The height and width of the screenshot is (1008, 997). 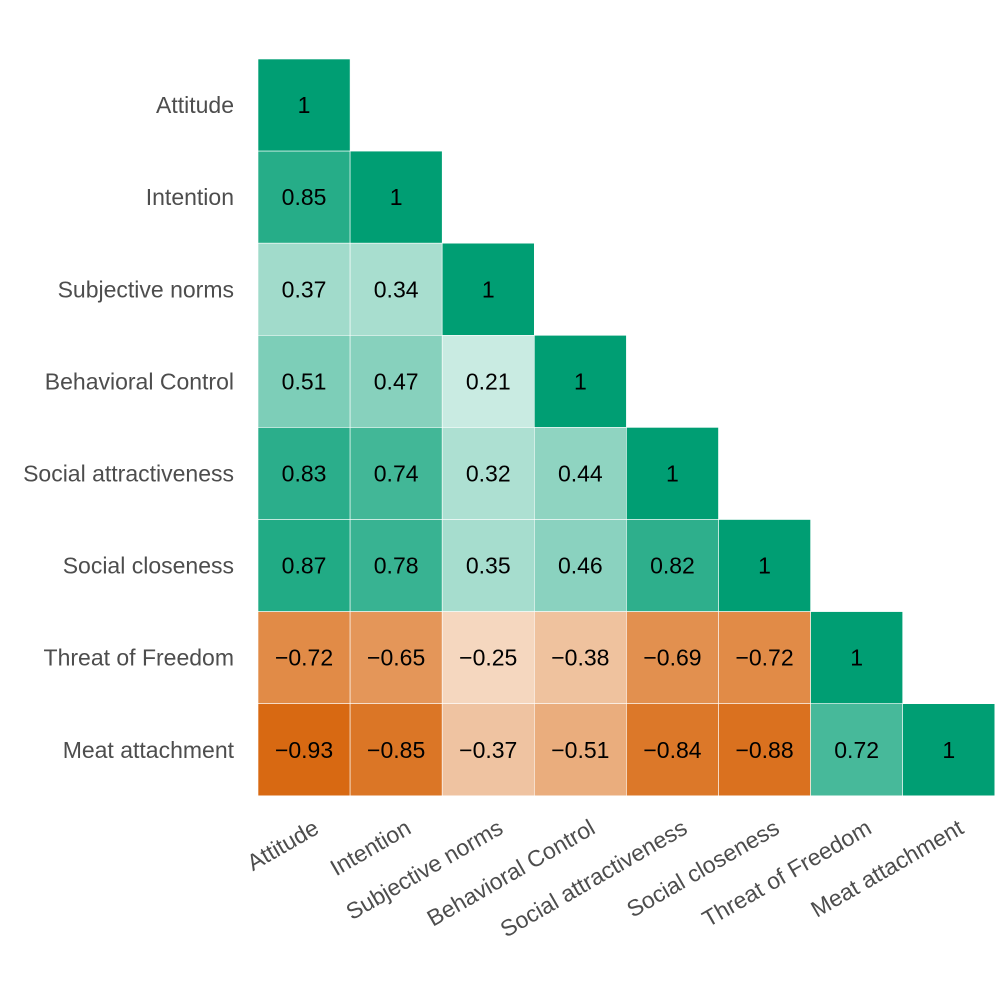 I want to click on heatmap-cell-threat-of-freedom-attitude, so click(x=304, y=657).